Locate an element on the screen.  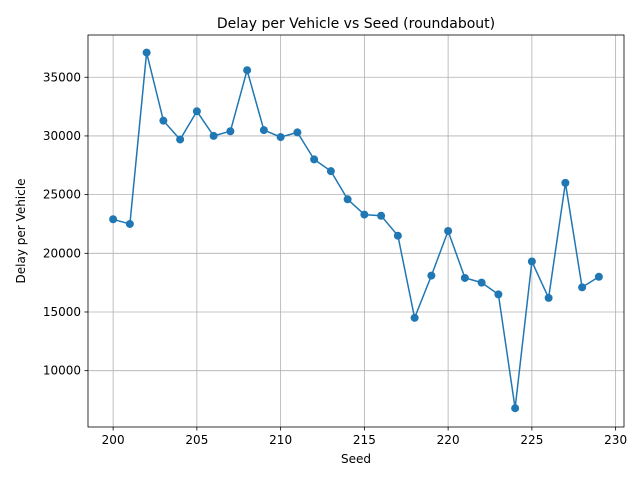
y-tick-label: 30000 is located at coordinates (62, 136).